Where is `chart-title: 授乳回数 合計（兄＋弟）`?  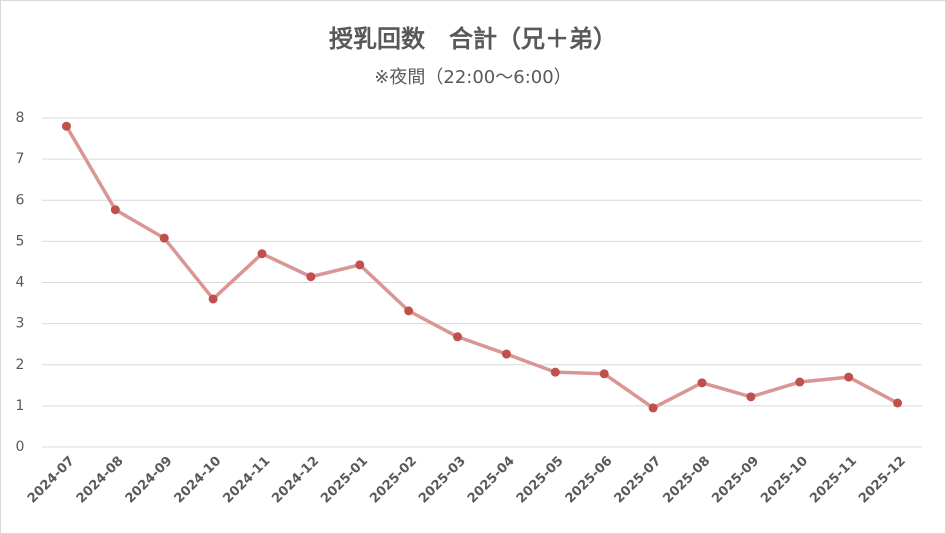
chart-title: 授乳回数 合計（兄＋弟） is located at coordinates (473, 39).